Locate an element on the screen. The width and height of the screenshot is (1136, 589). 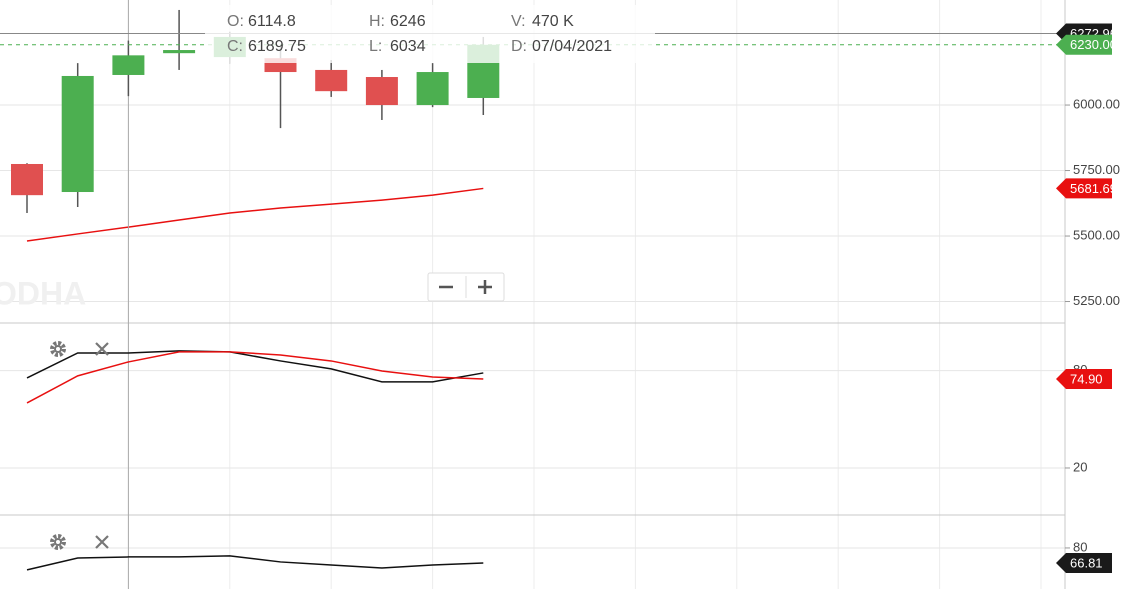
y-tick-label: 80 is located at coordinates (1080, 546).